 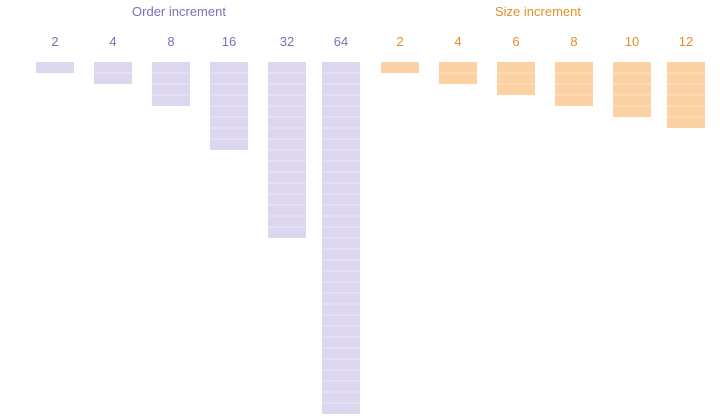 I want to click on column-label: 12, so click(x=686, y=41).